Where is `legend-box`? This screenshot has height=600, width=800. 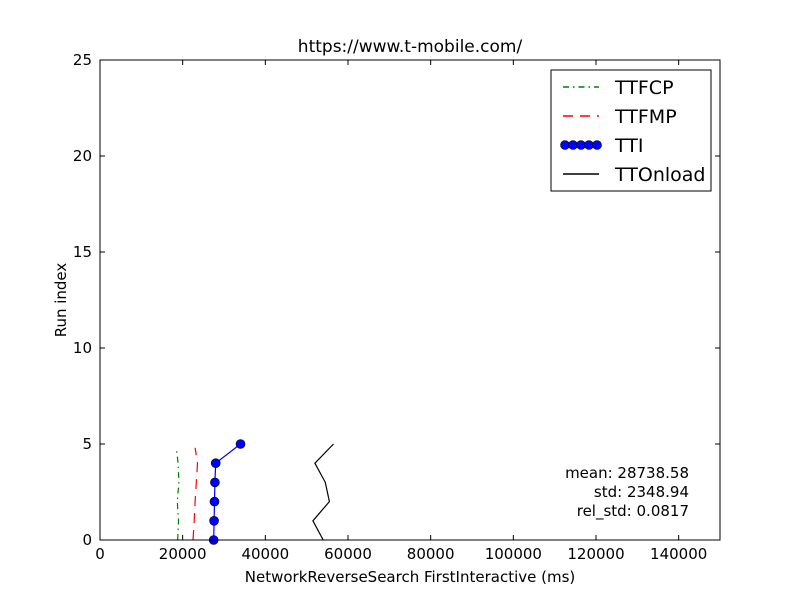 legend-box is located at coordinates (631, 130).